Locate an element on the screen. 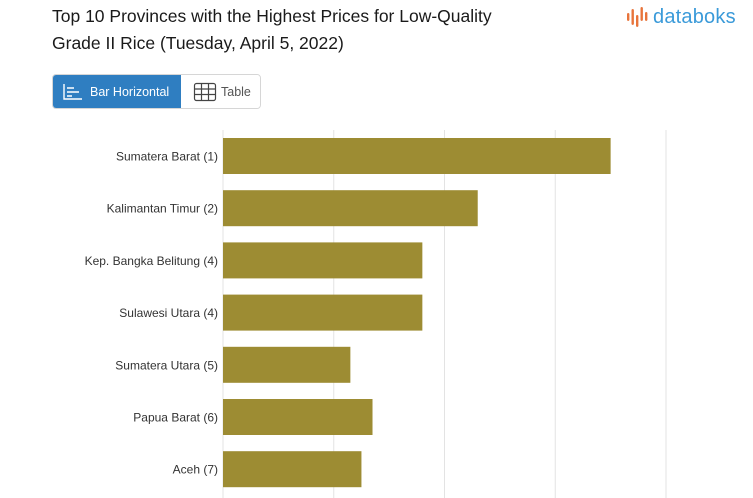 This screenshot has width=753, height=498. tab-table-label: Table is located at coordinates (236, 91).